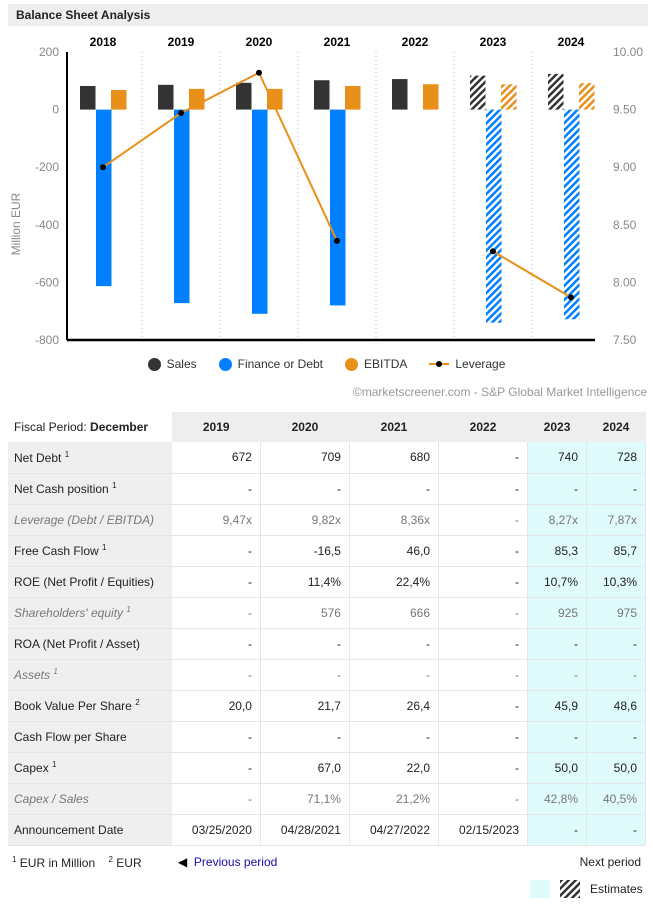 This screenshot has width=653, height=906. What do you see at coordinates (616, 613) in the screenshot?
I see `table-cell: 975` at bounding box center [616, 613].